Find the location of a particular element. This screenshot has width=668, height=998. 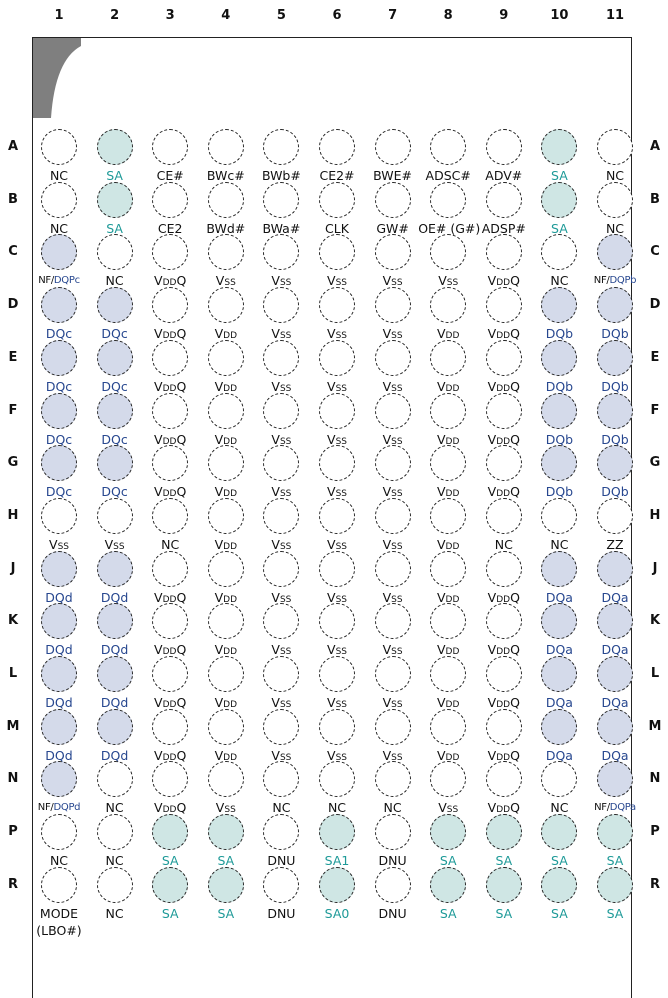

ball-N2 is located at coordinates (114, 779).